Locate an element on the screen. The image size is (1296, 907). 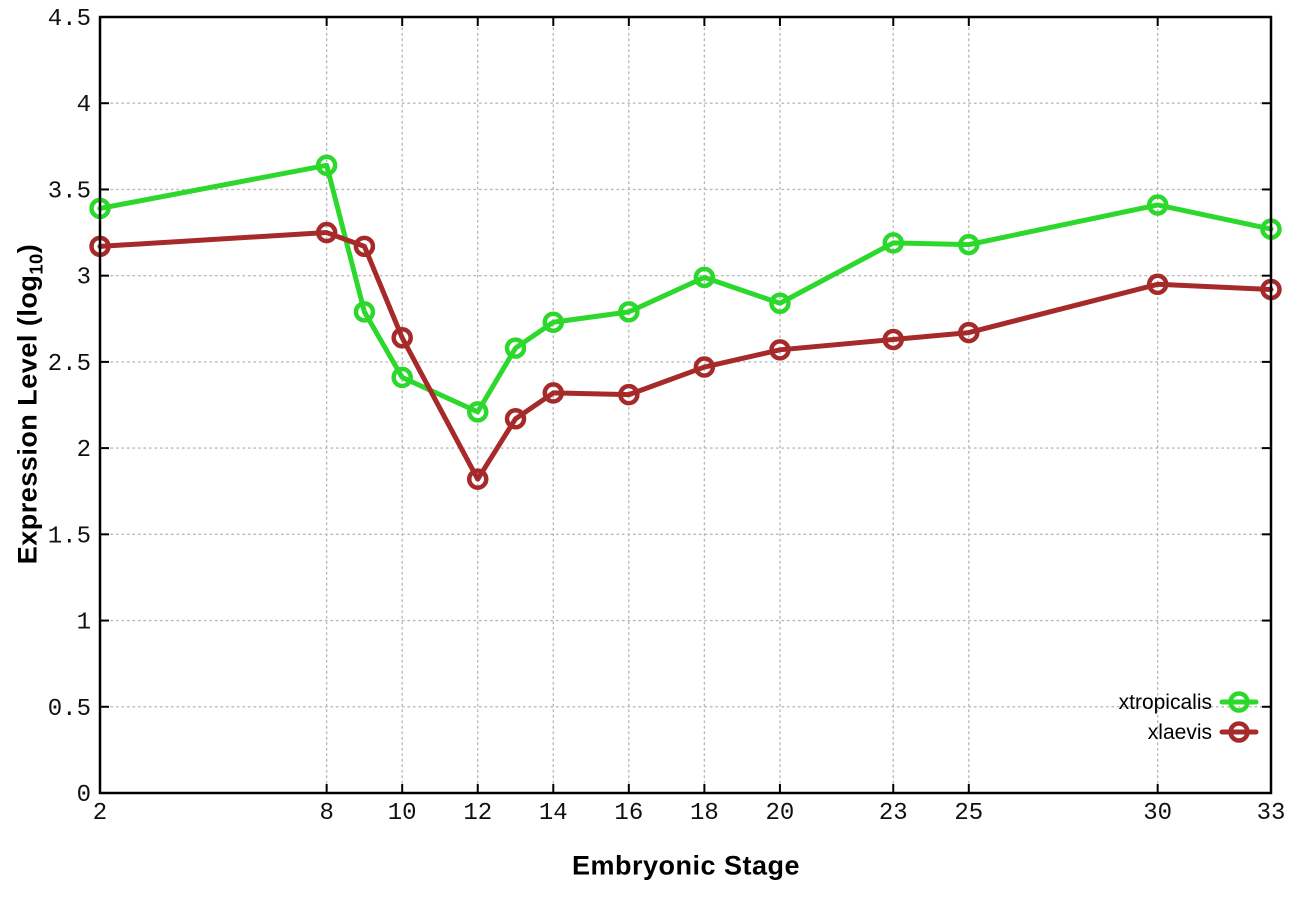
y-tick-label: 0 is located at coordinates (84, 795).